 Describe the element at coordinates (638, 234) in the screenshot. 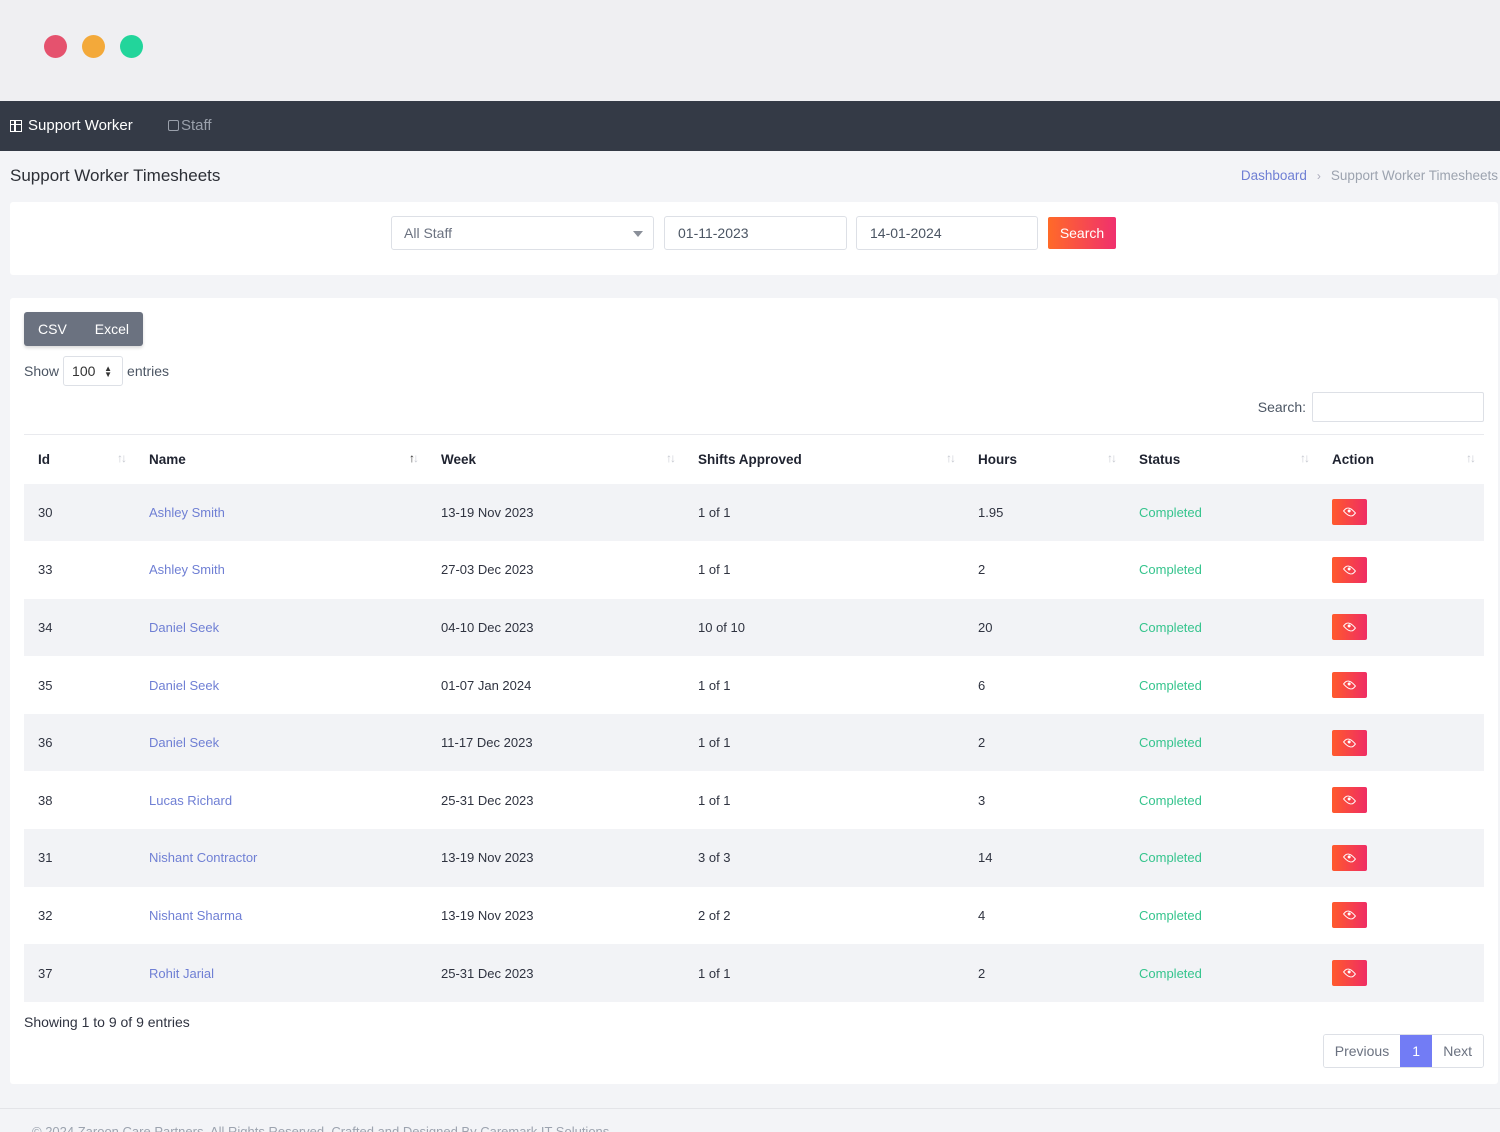

I see `chevron-down-icon` at that location.